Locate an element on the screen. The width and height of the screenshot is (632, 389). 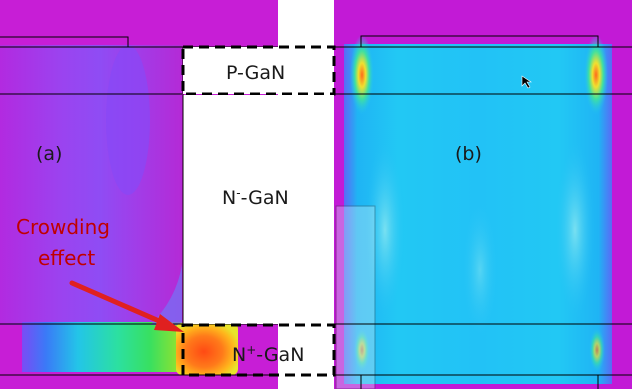
panel-b-right-bottom-hotspot is located at coordinates (597, 350).